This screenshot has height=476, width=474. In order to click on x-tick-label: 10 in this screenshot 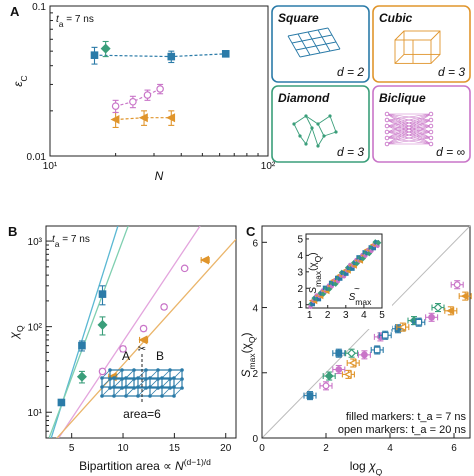, I will do `click(123, 448)`.